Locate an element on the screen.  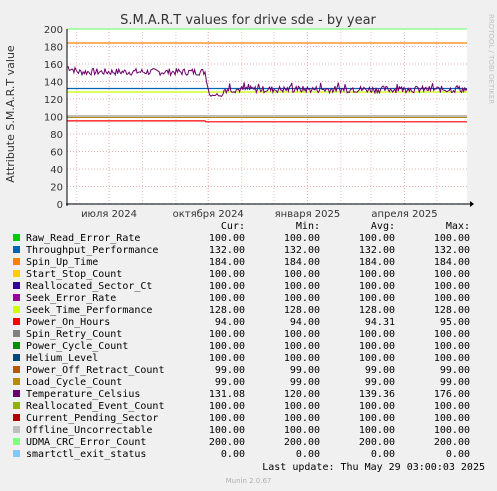
legend-avg-value: 184.00 is located at coordinates (376, 262).